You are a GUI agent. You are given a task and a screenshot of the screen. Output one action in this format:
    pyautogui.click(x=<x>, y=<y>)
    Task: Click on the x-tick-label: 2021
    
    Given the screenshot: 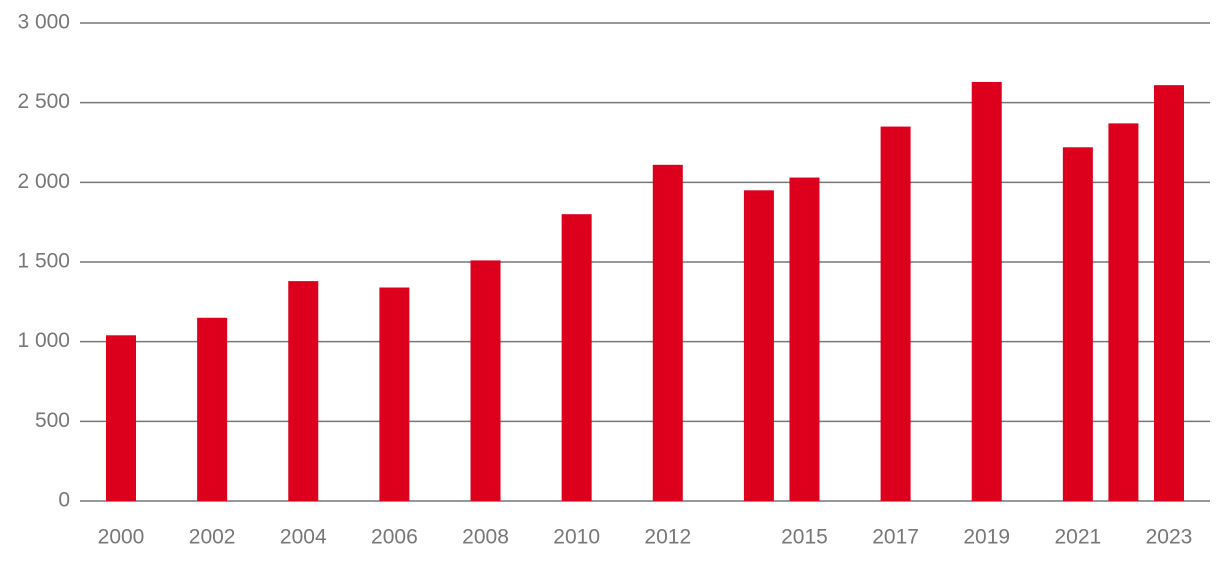 What is the action you would take?
    pyautogui.click(x=1078, y=537)
    